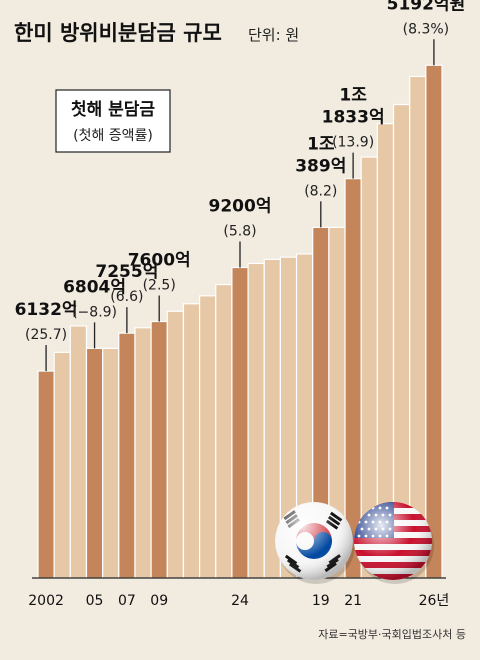 The height and width of the screenshot is (660, 480). What do you see at coordinates (426, 29) in the screenshot?
I see `annotation-rate: (8.3%)` at bounding box center [426, 29].